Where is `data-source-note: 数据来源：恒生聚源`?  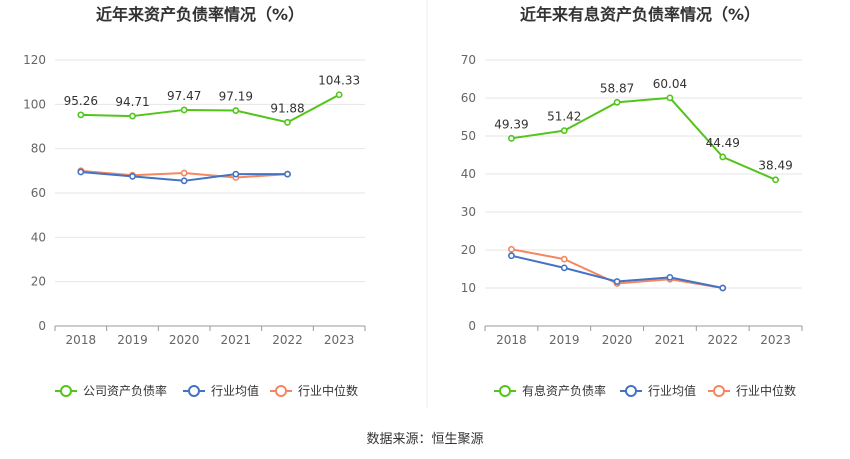
data-source-note: 数据来源：恒生聚源 is located at coordinates (425, 439).